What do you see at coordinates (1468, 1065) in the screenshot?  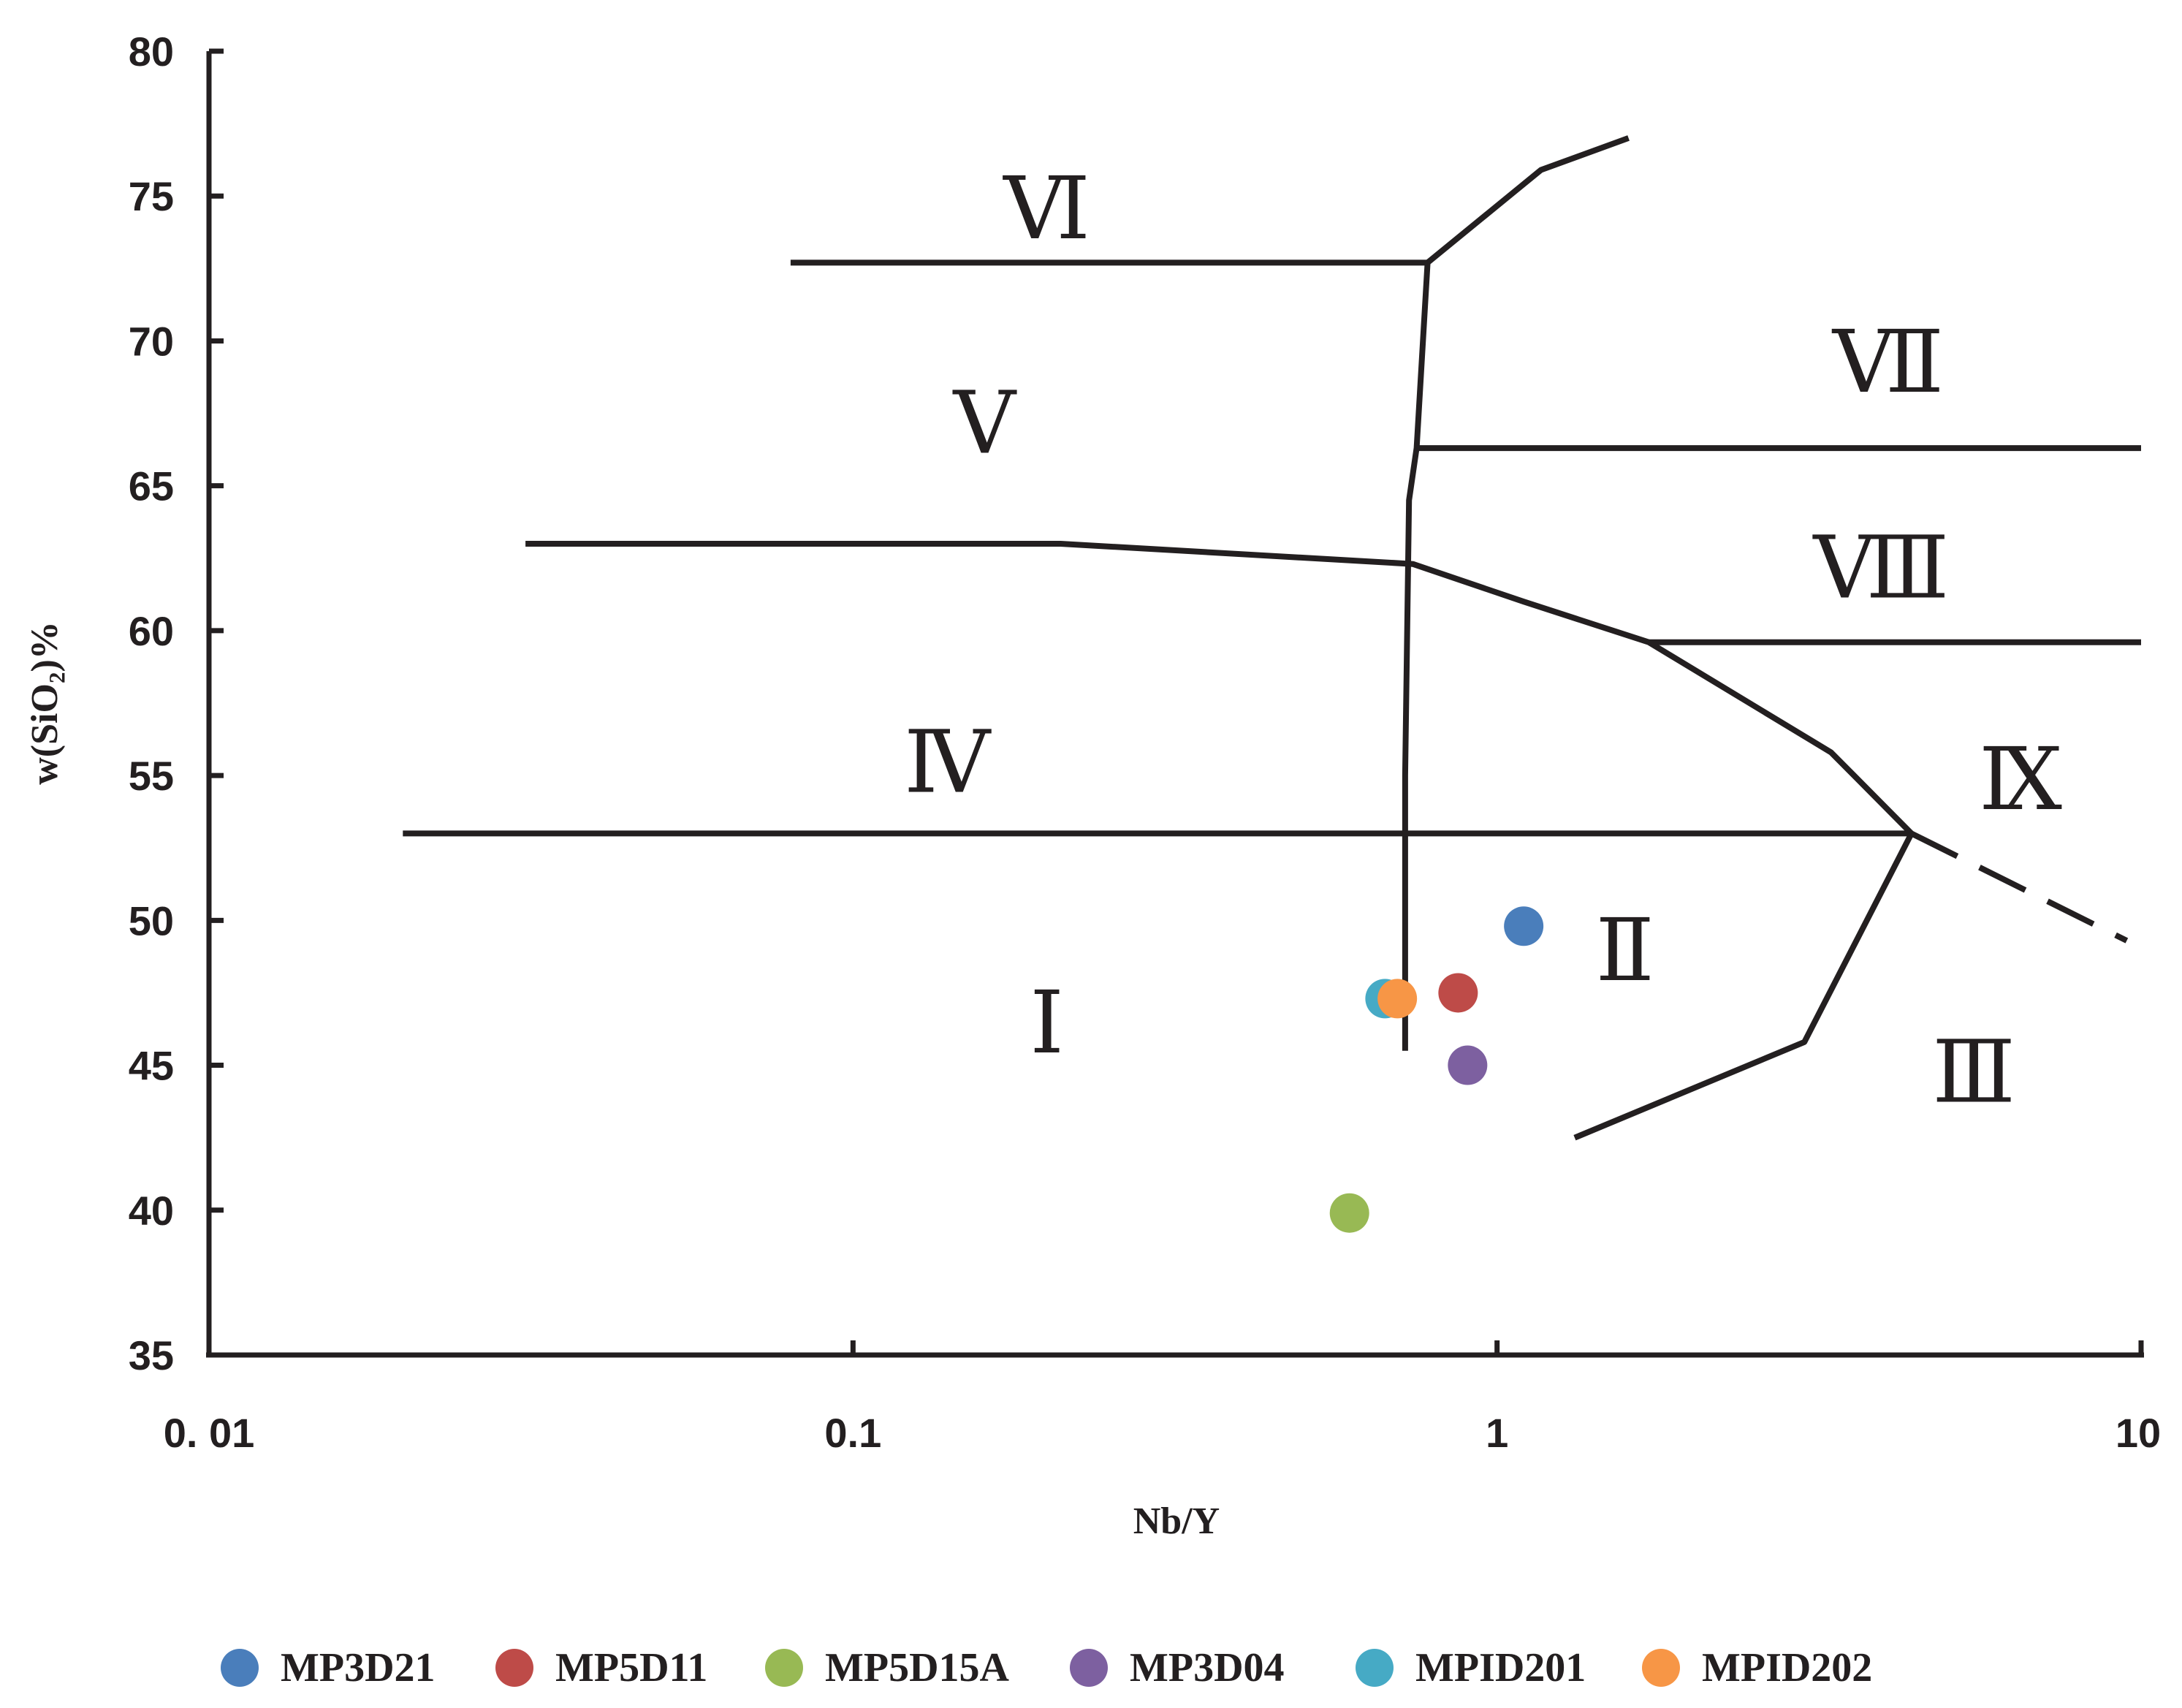 I see `data-point-mp3d04` at bounding box center [1468, 1065].